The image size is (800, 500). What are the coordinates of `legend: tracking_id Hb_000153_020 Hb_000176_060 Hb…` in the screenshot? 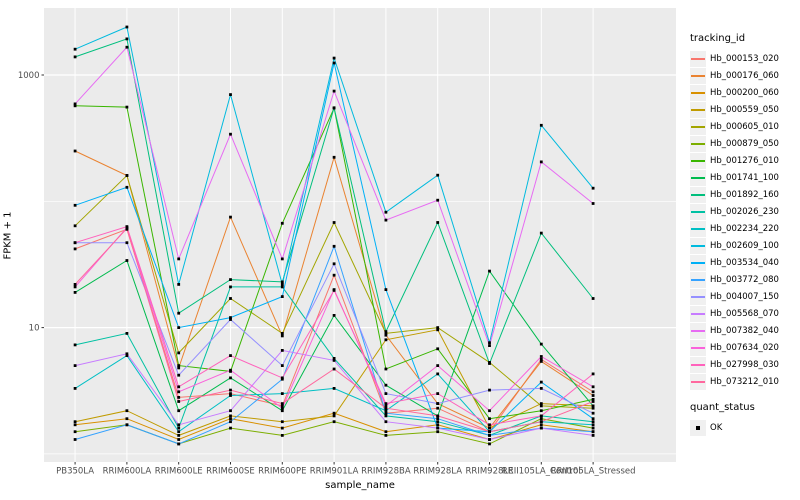 It's located at (744, 234).